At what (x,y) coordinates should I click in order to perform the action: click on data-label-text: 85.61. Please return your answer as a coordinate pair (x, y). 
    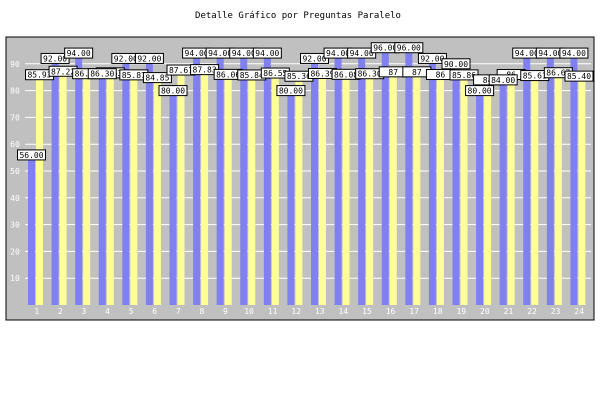
    Looking at the image, I should click on (535, 76).